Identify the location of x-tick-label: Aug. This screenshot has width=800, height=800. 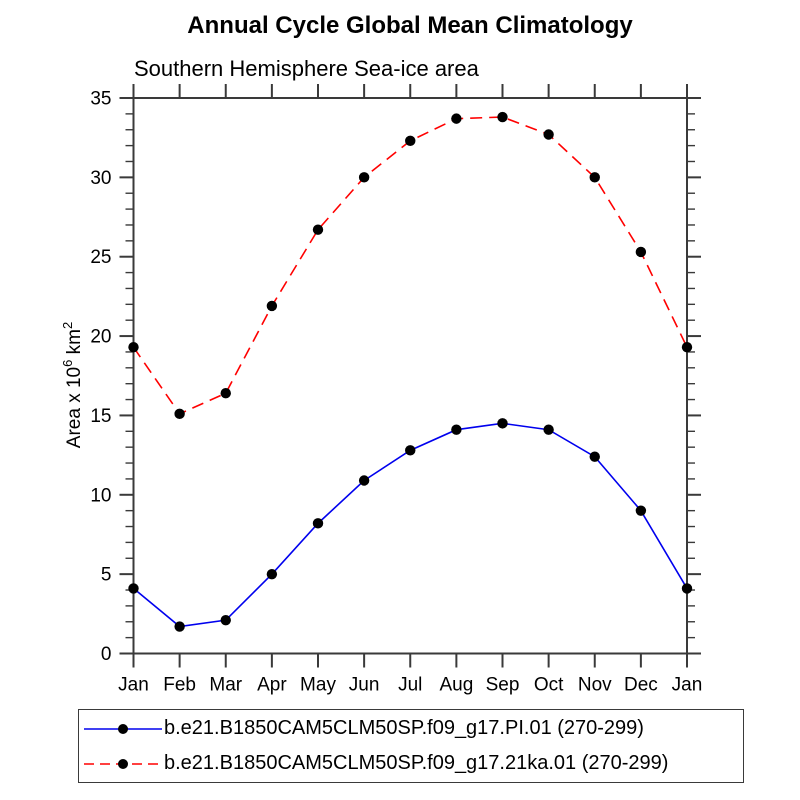
(456, 685).